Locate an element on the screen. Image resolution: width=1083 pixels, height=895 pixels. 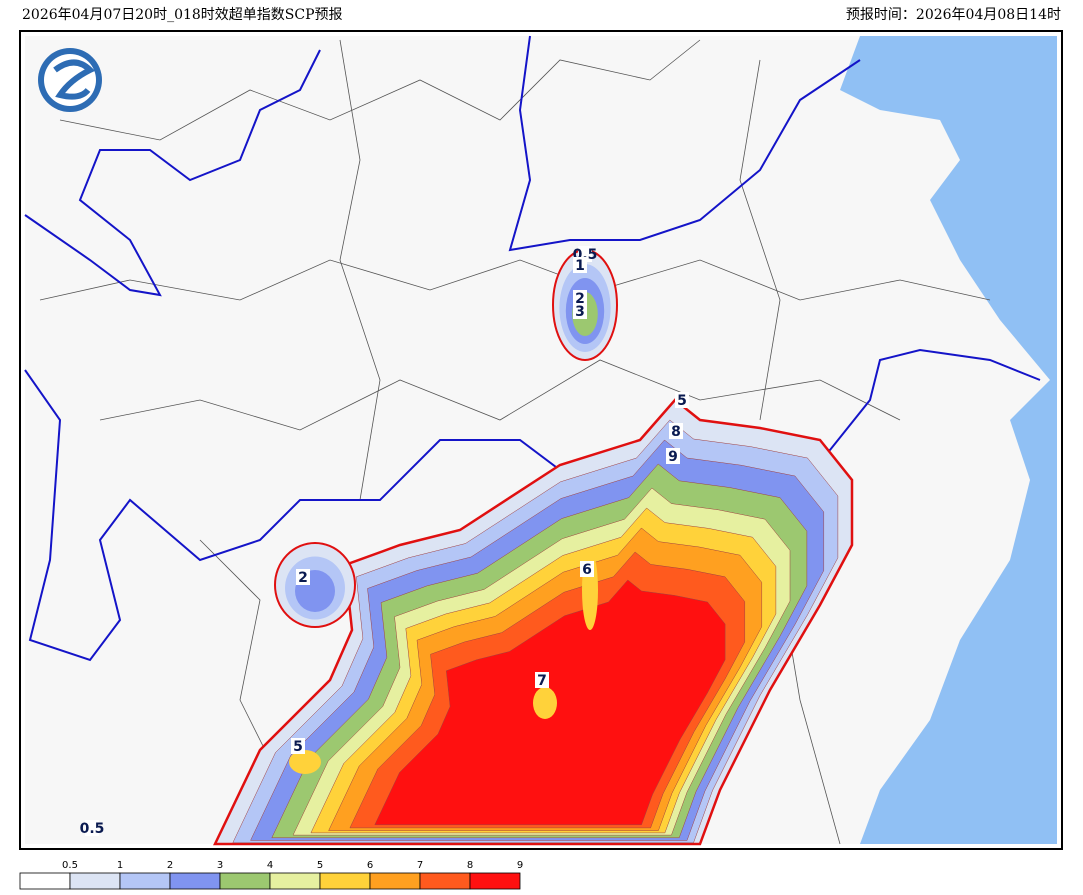
legend-label: 0.5 is located at coordinates (70, 865).